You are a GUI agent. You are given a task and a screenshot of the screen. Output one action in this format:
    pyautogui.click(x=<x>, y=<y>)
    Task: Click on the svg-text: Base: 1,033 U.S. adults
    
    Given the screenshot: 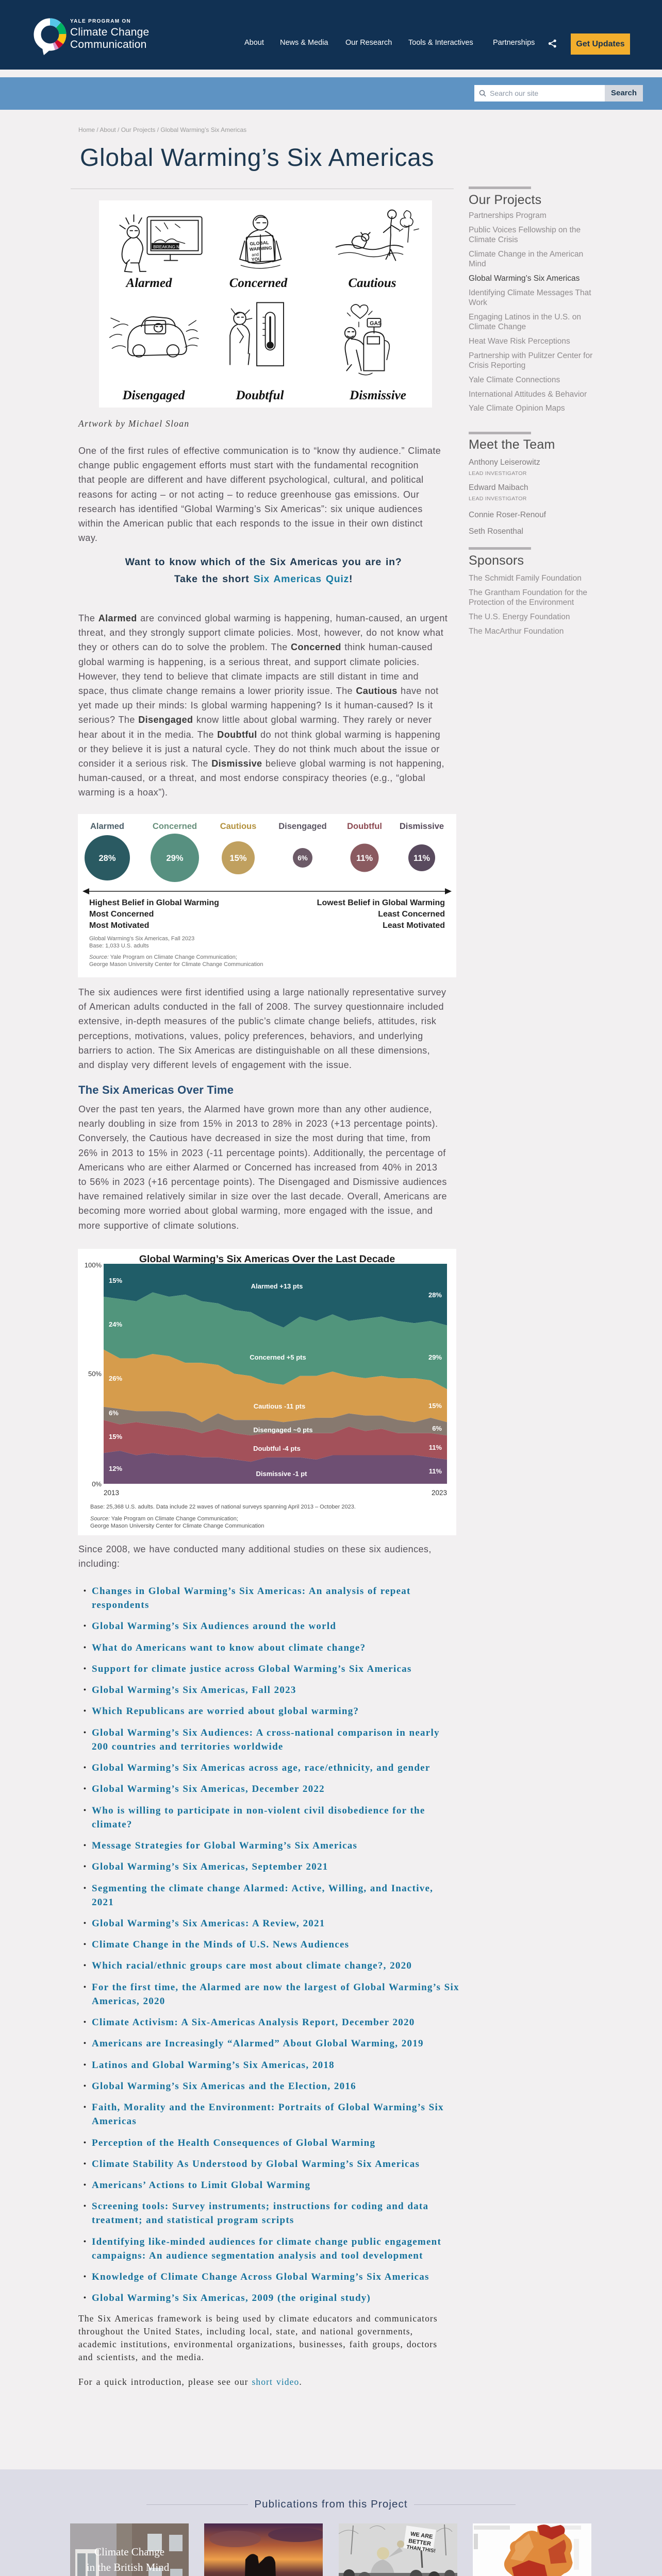 What is the action you would take?
    pyautogui.click(x=119, y=946)
    